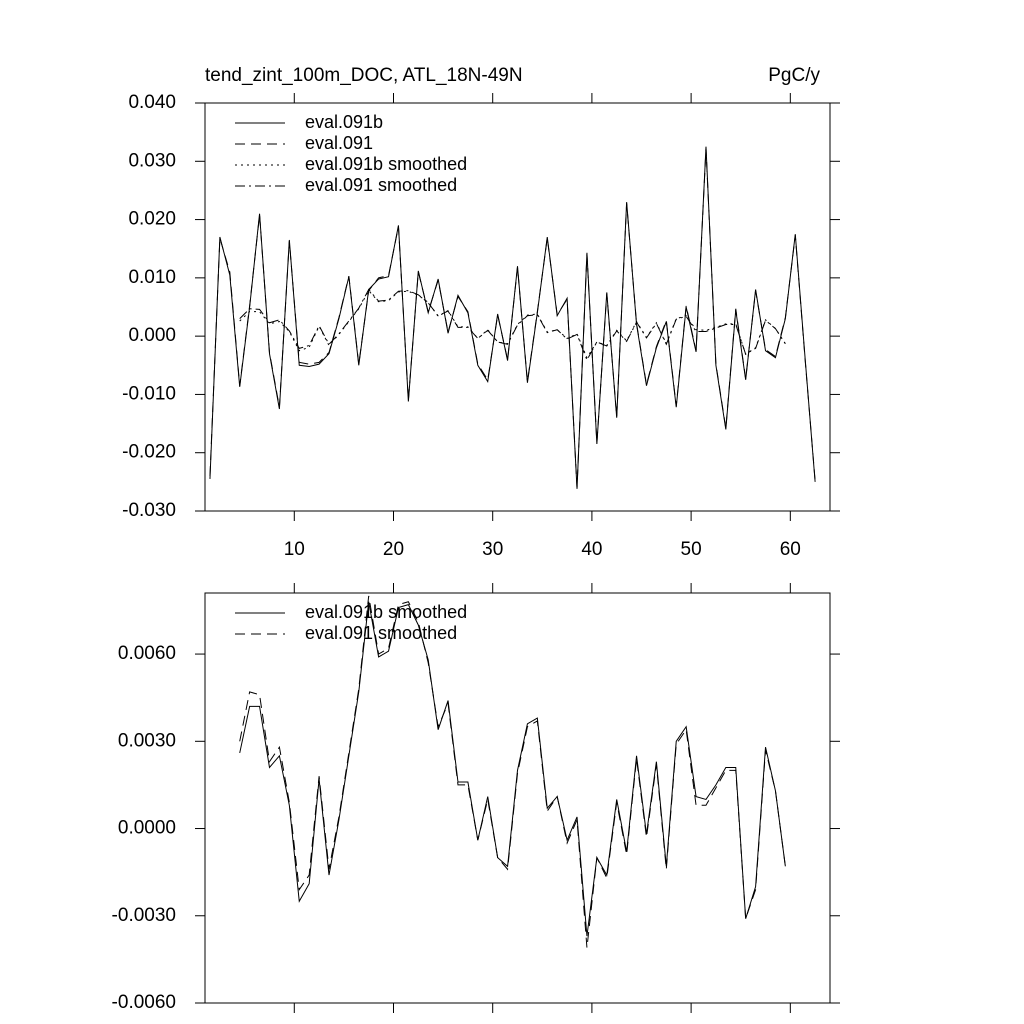 The height and width of the screenshot is (1024, 1024). What do you see at coordinates (294, 549) in the screenshot?
I see `x-tick-label: 10` at bounding box center [294, 549].